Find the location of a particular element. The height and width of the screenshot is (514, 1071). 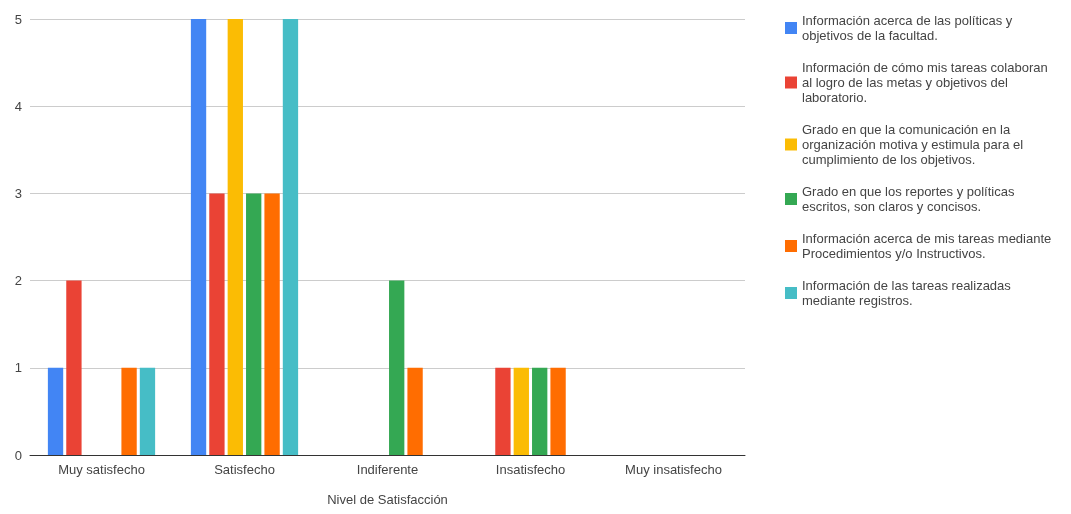

legend-label: Información acerca de las políticas y objetivos de la facultad. is located at coordinates (909, 28).